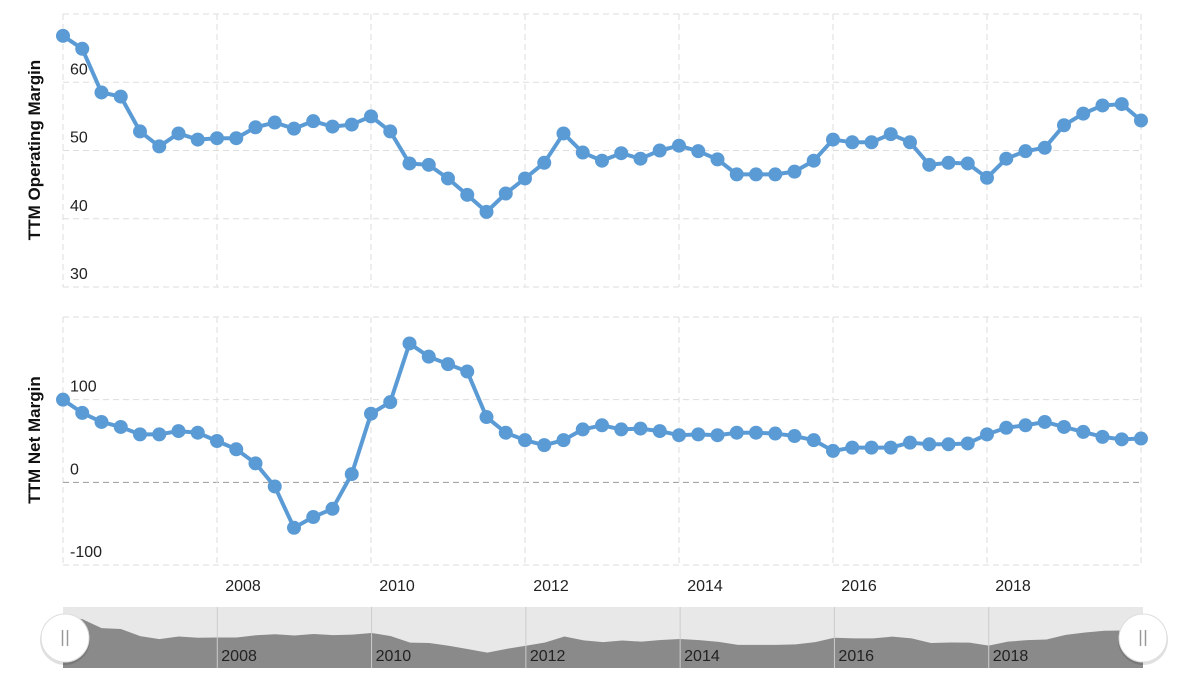 The image size is (1200, 693). I want to click on y-tick-label: 100, so click(83, 387).